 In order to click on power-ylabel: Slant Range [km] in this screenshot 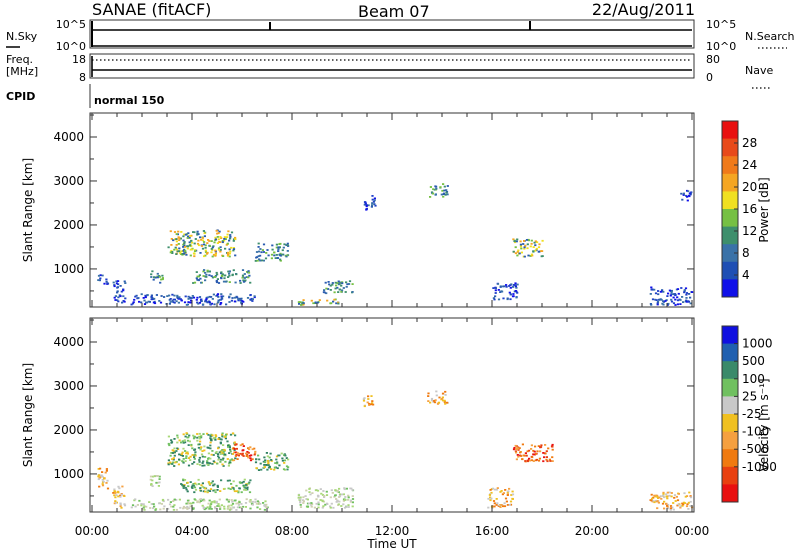, I will do `click(28, 210)`.